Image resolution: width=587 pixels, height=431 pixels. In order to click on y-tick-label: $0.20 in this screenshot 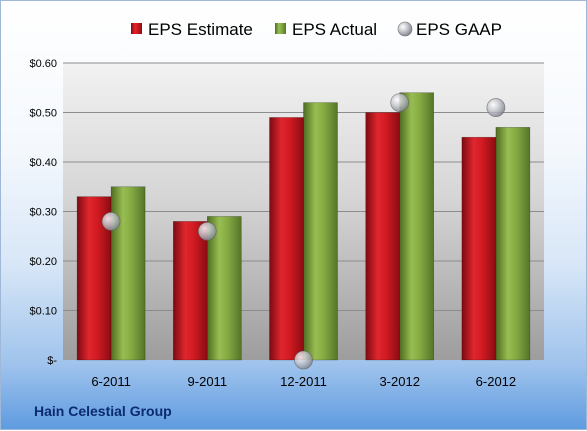, I will do `click(43, 262)`.